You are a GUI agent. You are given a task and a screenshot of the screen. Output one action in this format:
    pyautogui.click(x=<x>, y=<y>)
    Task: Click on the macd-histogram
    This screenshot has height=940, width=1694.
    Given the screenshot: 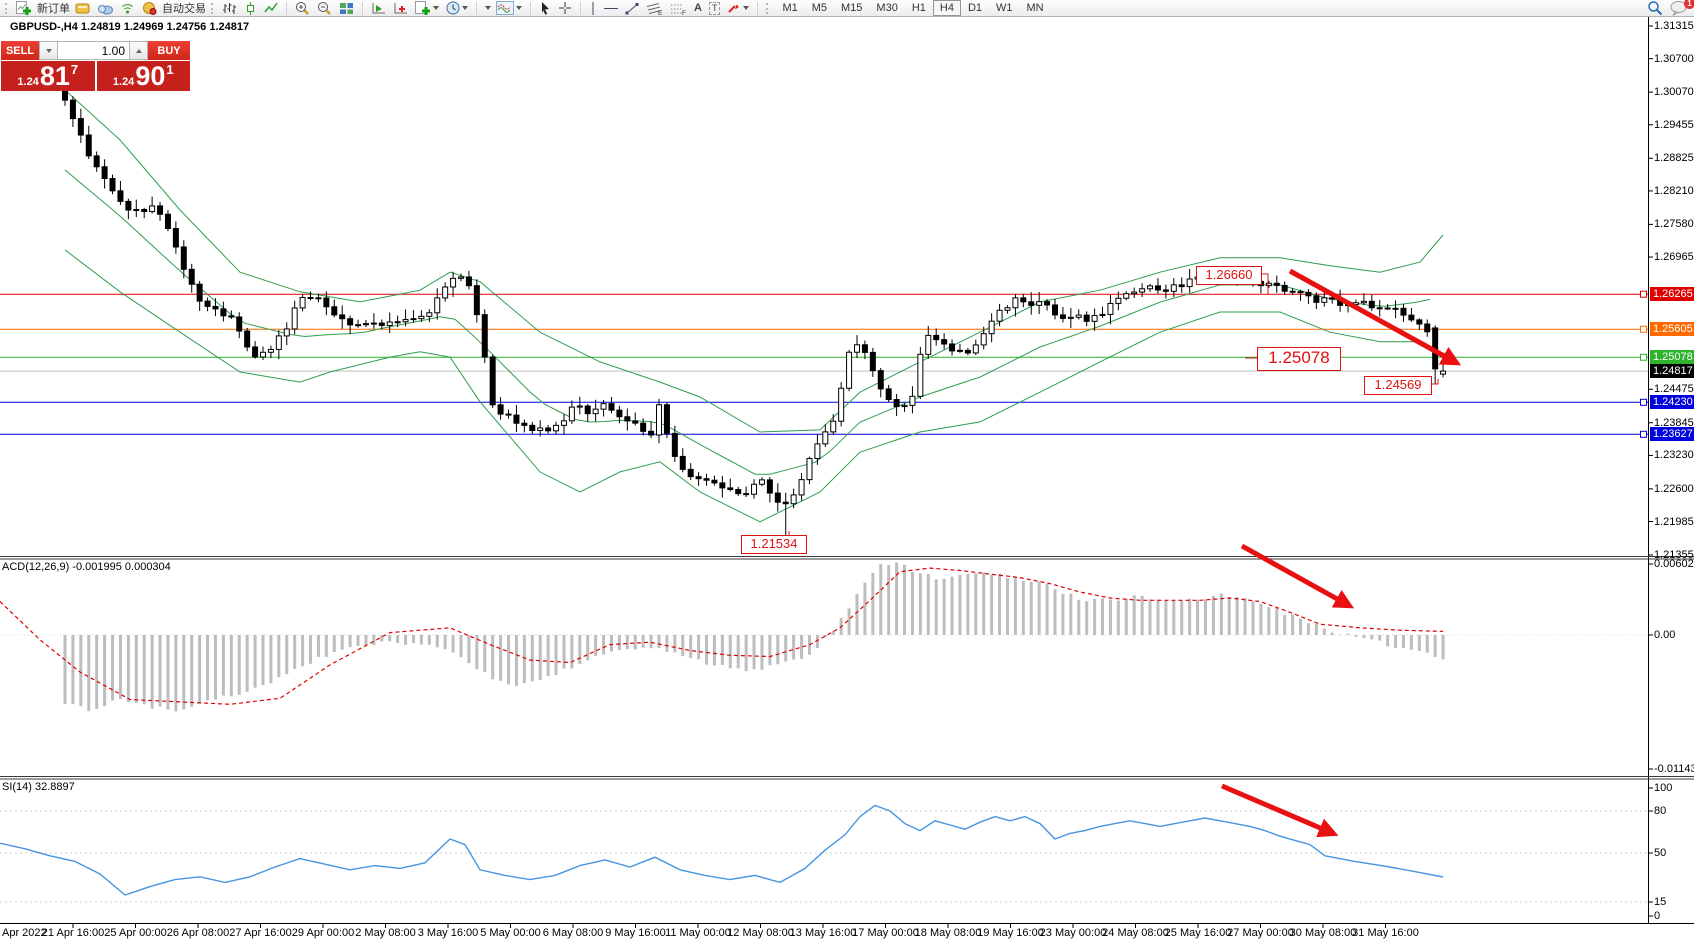 What is the action you would take?
    pyautogui.click(x=754, y=637)
    